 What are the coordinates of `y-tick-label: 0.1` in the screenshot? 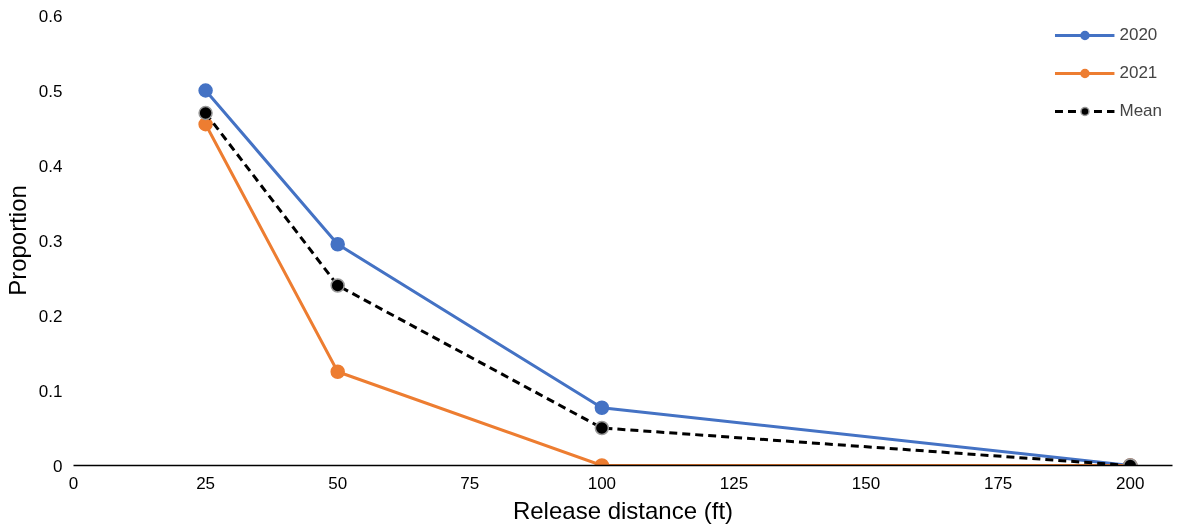 It's located at (50, 391).